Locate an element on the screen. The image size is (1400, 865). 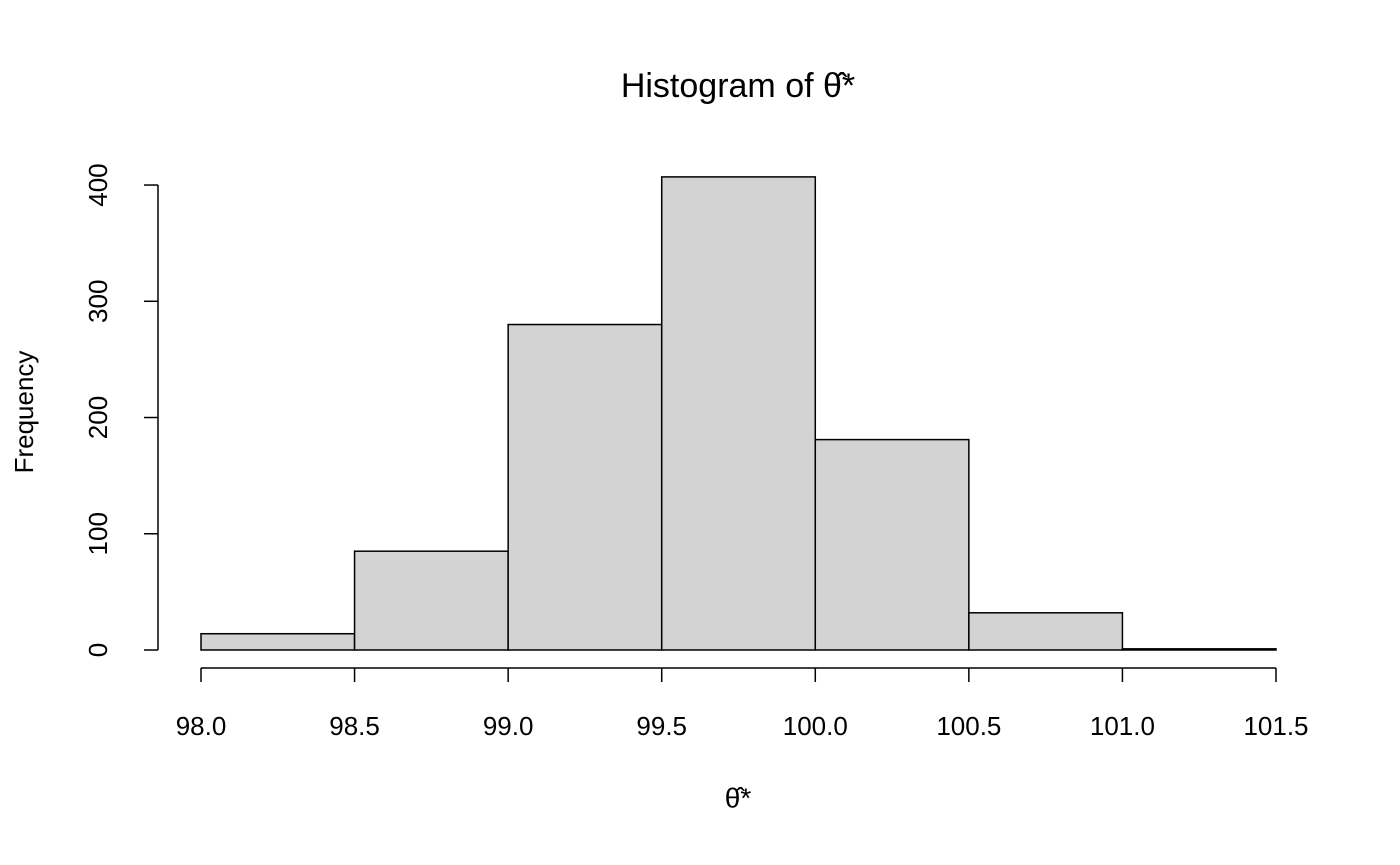
x-tick-label: 99.5 is located at coordinates (661, 726).